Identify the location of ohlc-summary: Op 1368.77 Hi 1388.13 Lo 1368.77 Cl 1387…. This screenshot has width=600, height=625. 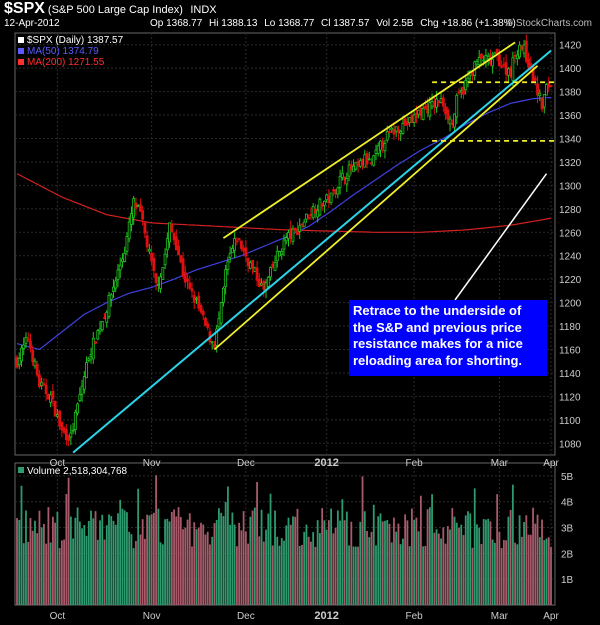
(335, 23).